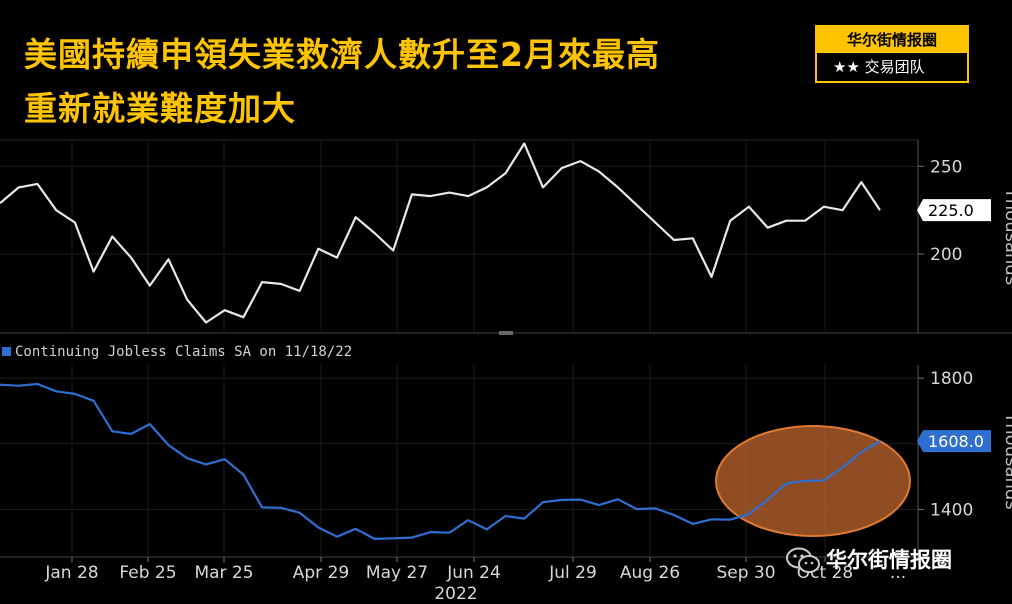  What do you see at coordinates (951, 510) in the screenshot?
I see `bottom-ytick-label-0: 1400` at bounding box center [951, 510].